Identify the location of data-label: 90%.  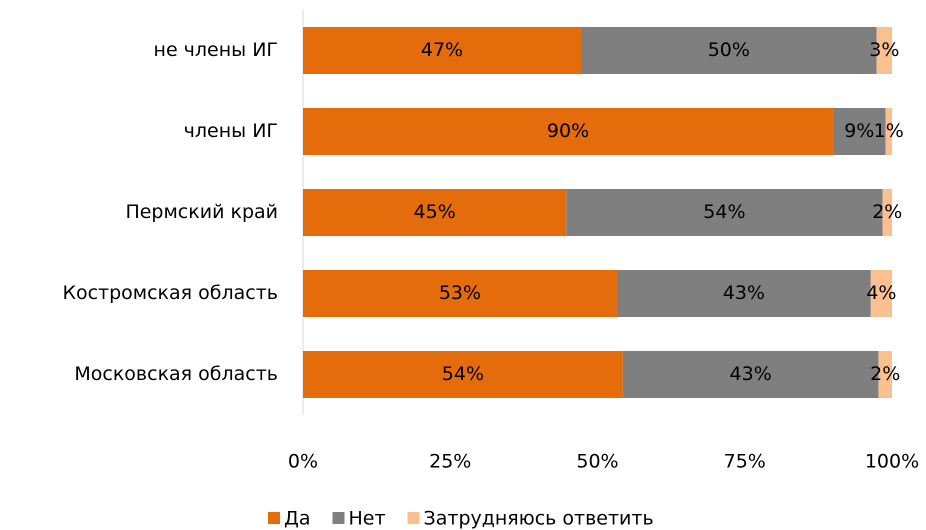
(568, 131).